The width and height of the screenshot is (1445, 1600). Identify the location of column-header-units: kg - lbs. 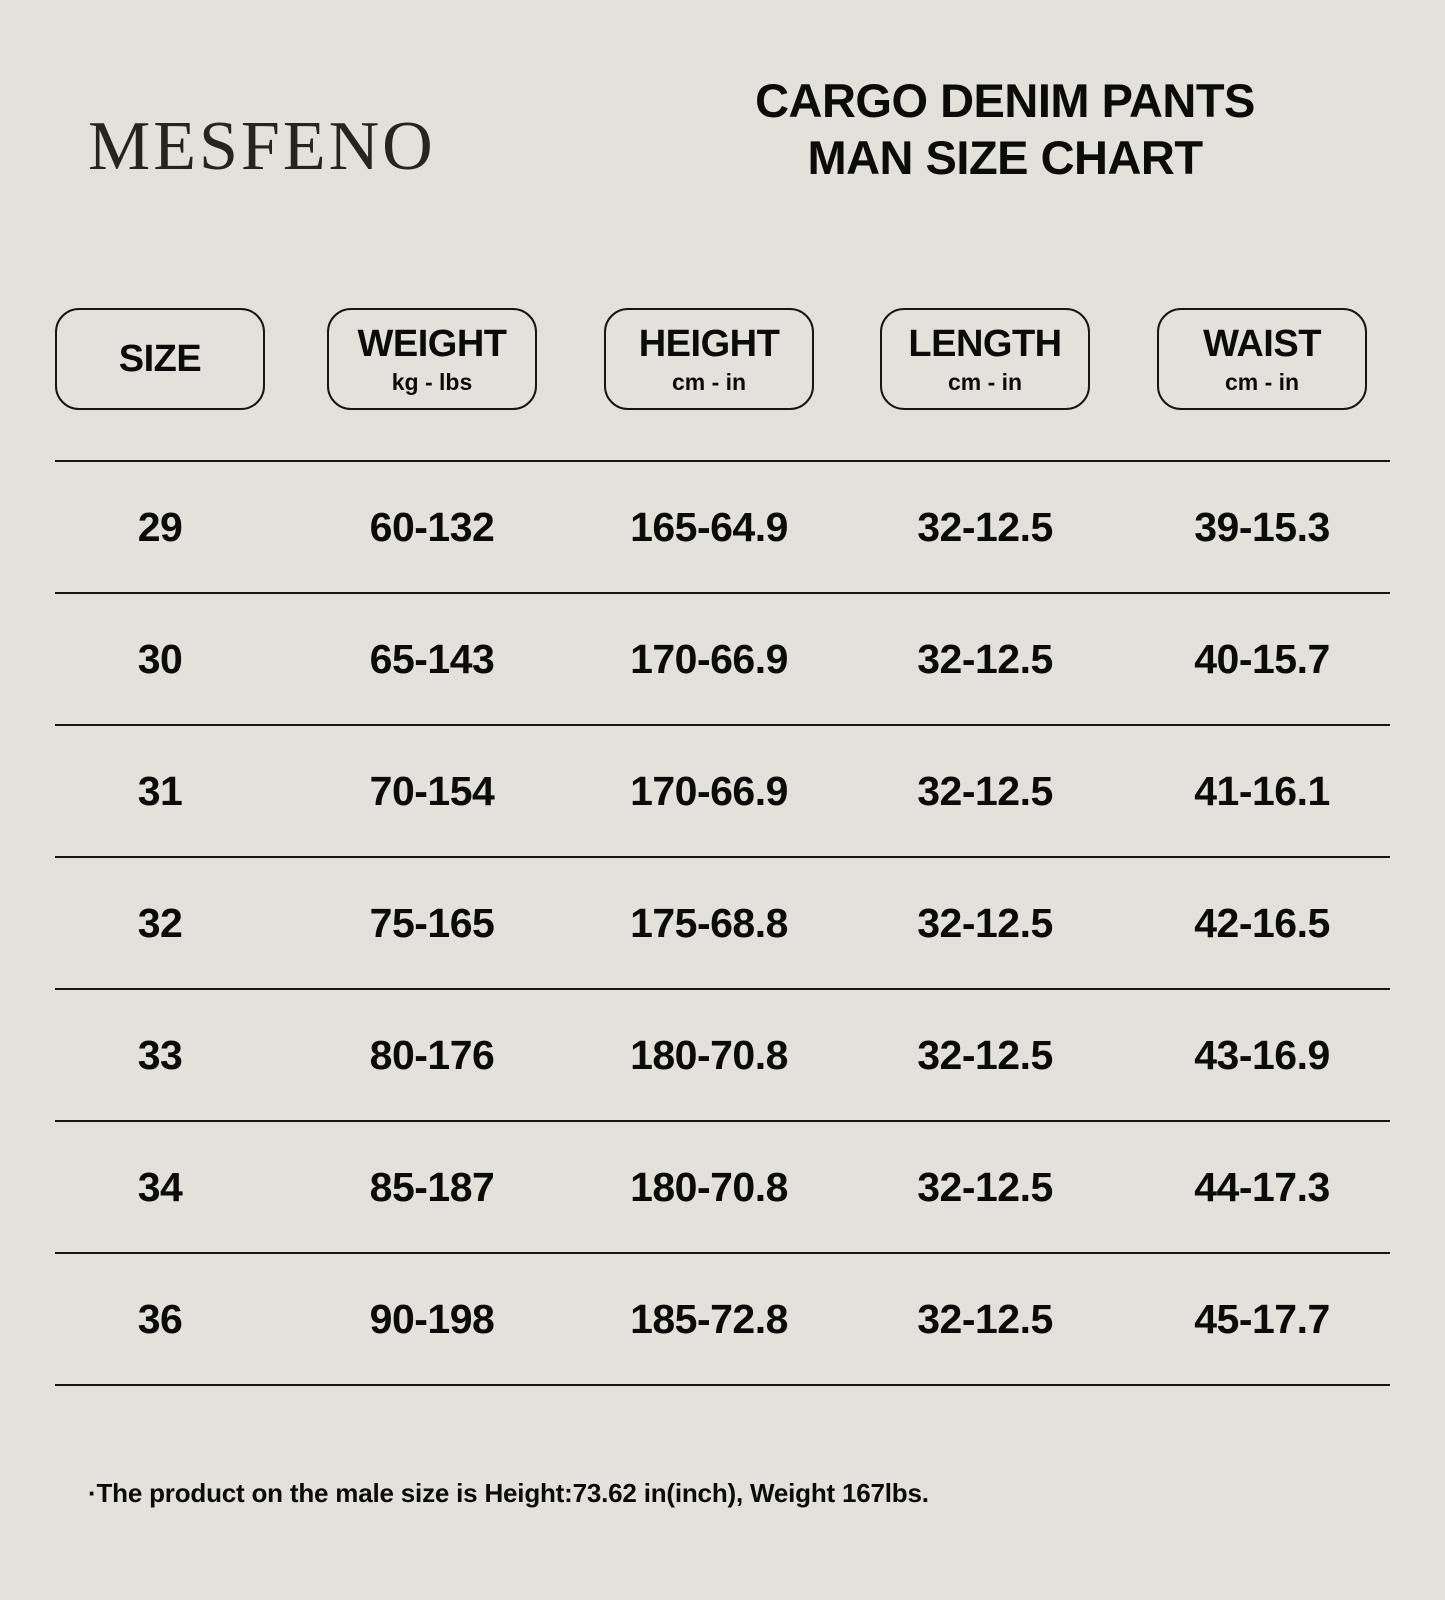
(432, 381).